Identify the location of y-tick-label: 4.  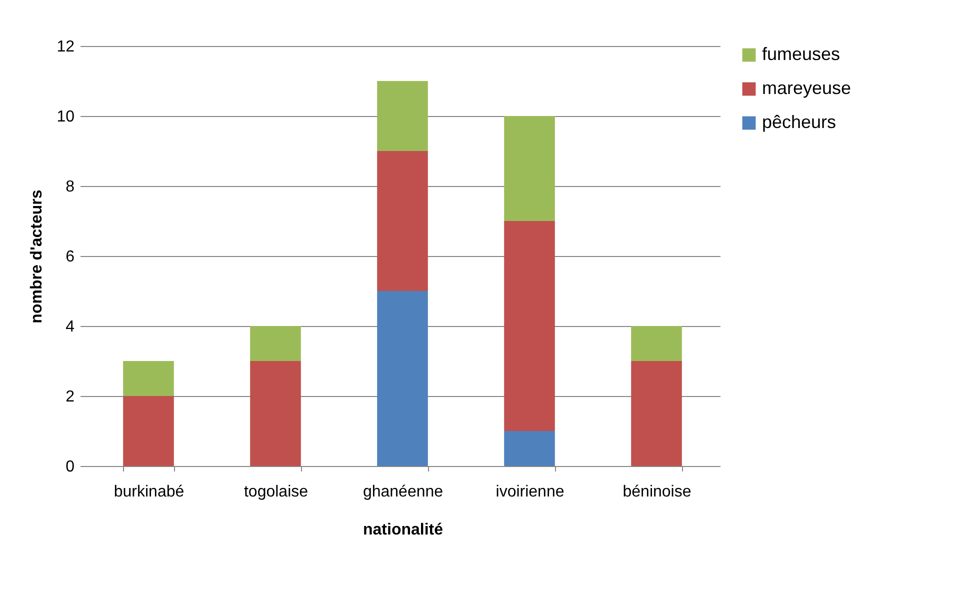
(70, 327).